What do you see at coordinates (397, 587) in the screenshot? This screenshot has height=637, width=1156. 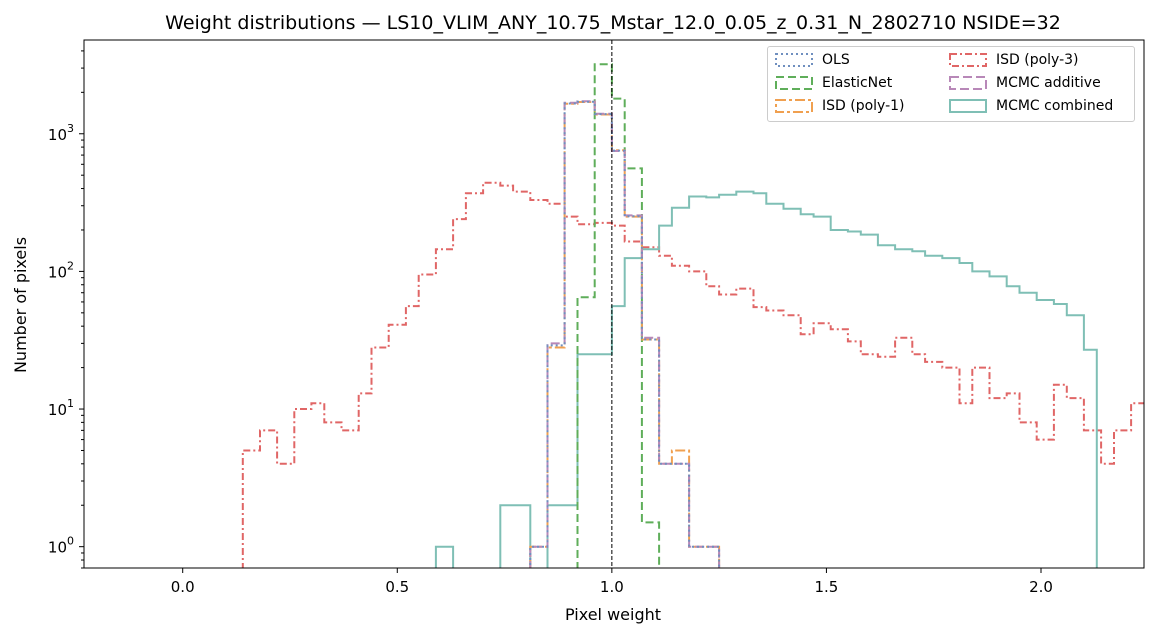 I see `x-tick-label: 0.5` at bounding box center [397, 587].